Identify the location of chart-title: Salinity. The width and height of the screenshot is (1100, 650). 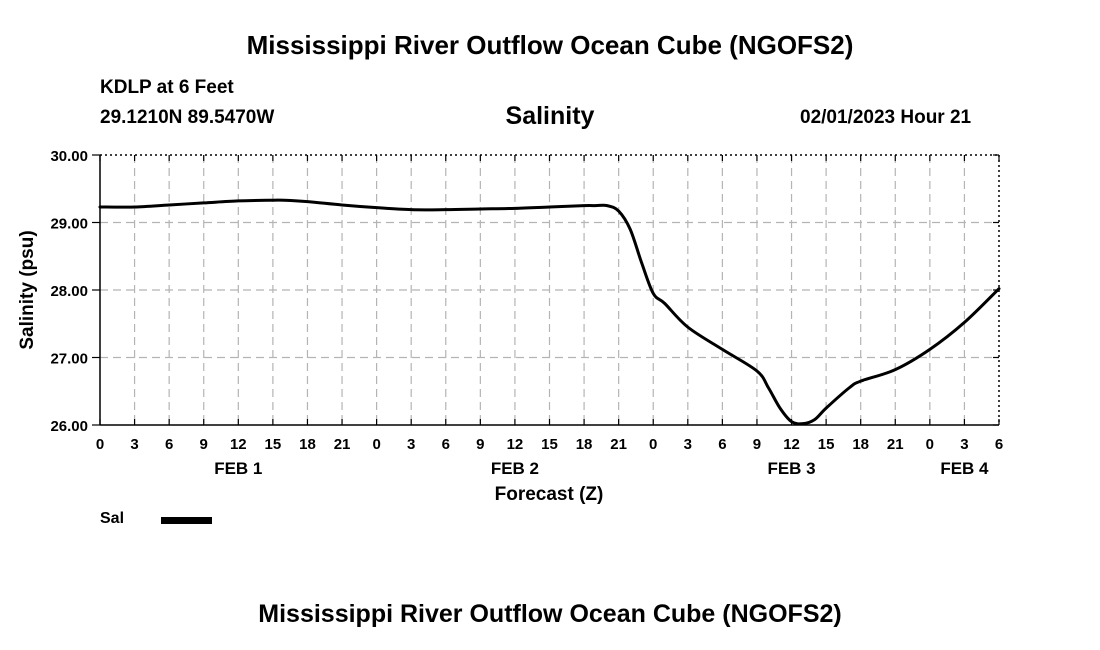
(550, 116).